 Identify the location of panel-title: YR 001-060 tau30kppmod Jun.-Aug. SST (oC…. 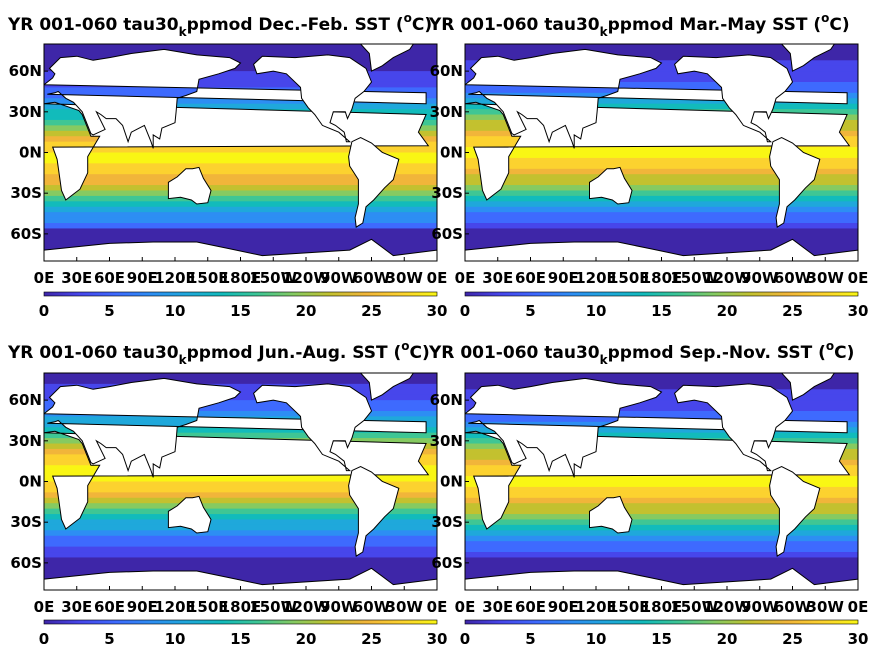
(218, 353).